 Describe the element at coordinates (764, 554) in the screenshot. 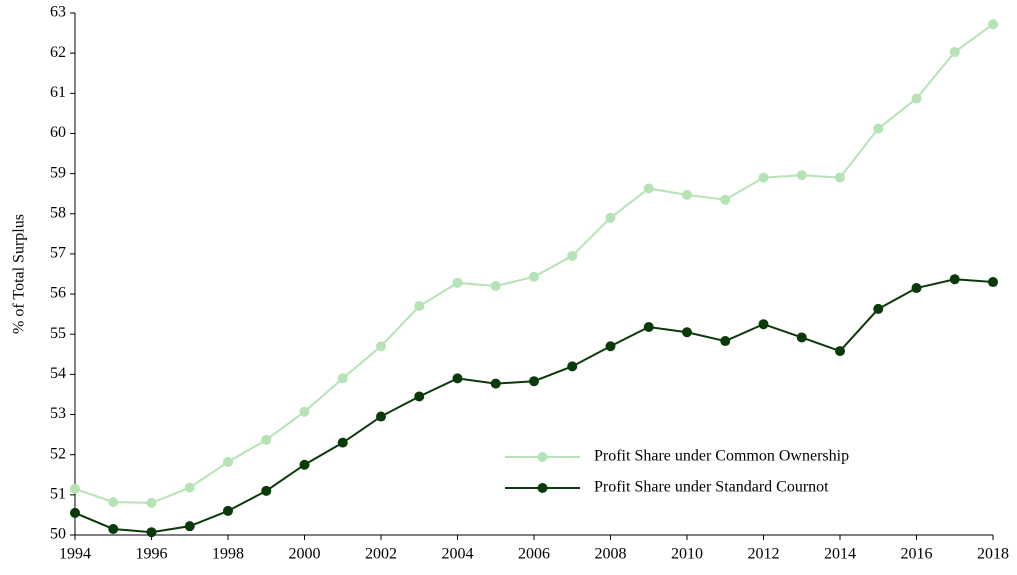

I see `x-tick-label: 2012` at that location.